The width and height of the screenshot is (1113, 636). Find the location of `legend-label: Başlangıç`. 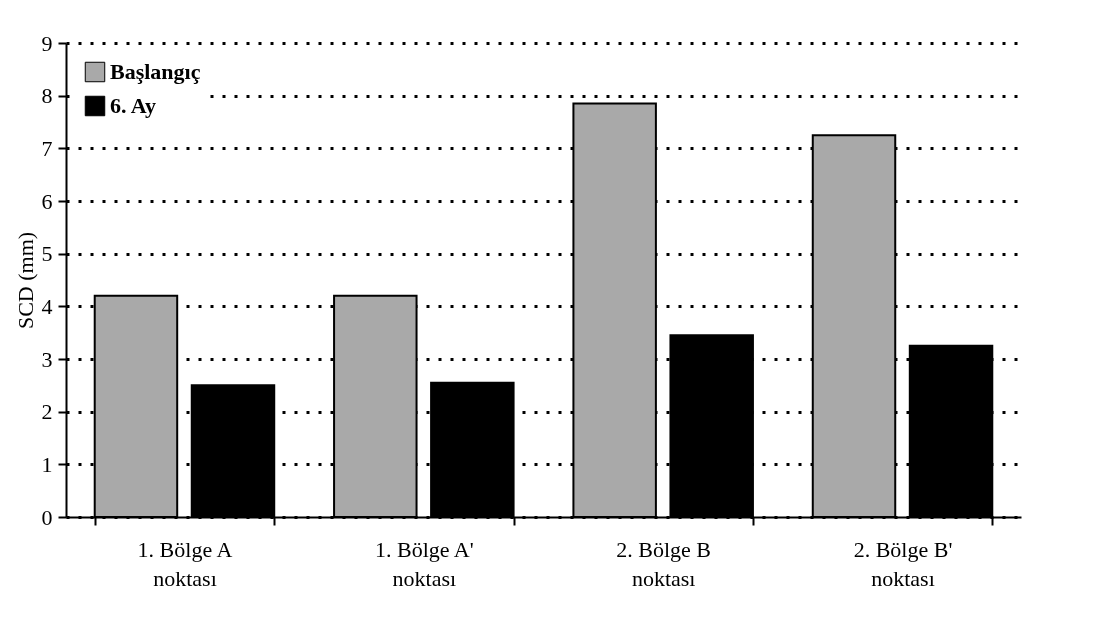

legend-label: Başlangıç is located at coordinates (155, 71).